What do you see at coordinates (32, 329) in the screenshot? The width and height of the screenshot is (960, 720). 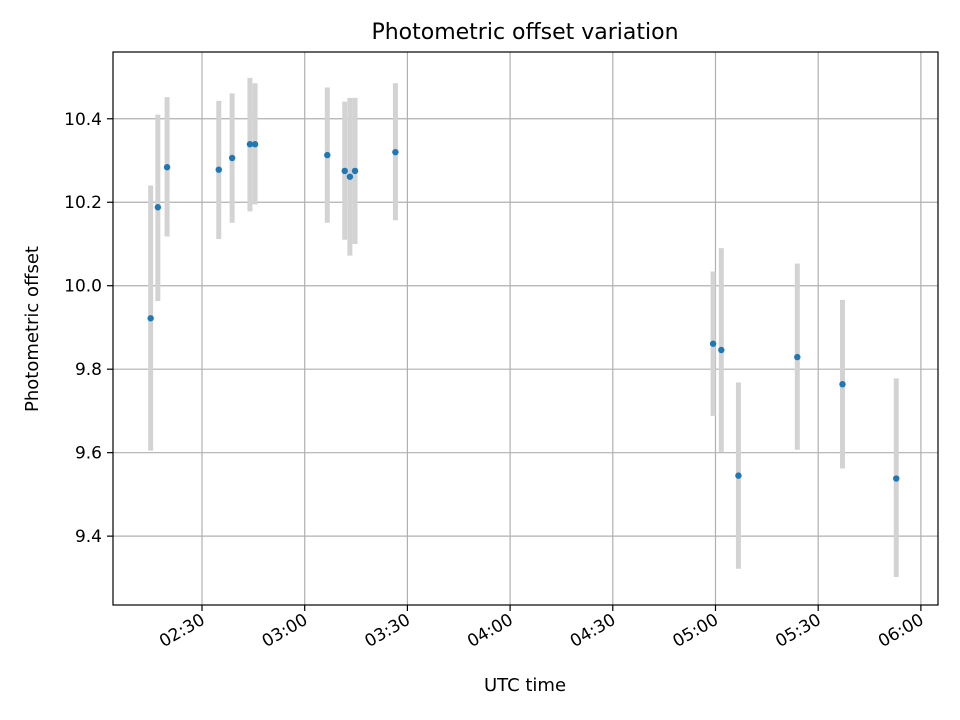 I see `y-axis-label: Photometric offset` at bounding box center [32, 329].